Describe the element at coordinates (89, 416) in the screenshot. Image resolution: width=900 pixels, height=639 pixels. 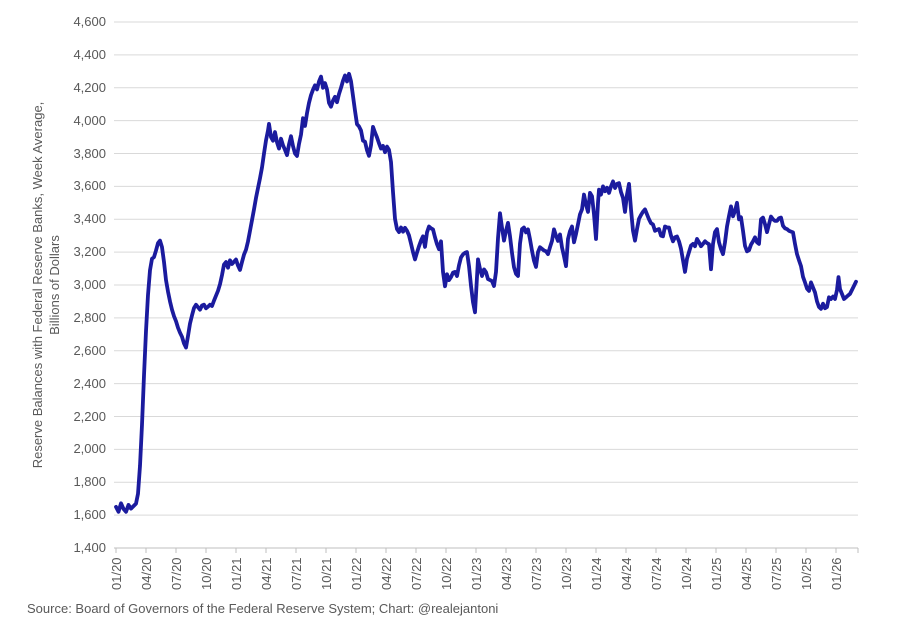
I see `y-tick-label: 2,200` at that location.